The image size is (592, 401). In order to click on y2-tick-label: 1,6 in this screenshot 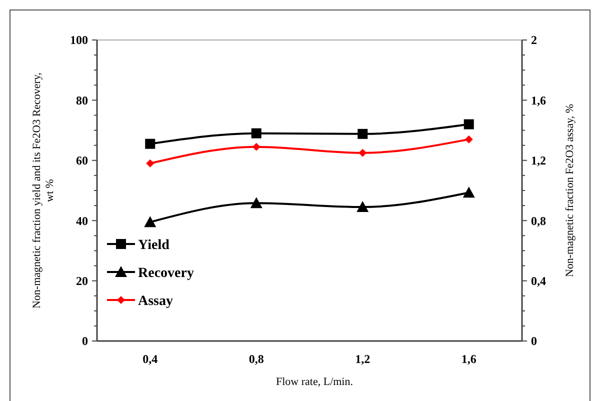, I will do `click(538, 100)`.